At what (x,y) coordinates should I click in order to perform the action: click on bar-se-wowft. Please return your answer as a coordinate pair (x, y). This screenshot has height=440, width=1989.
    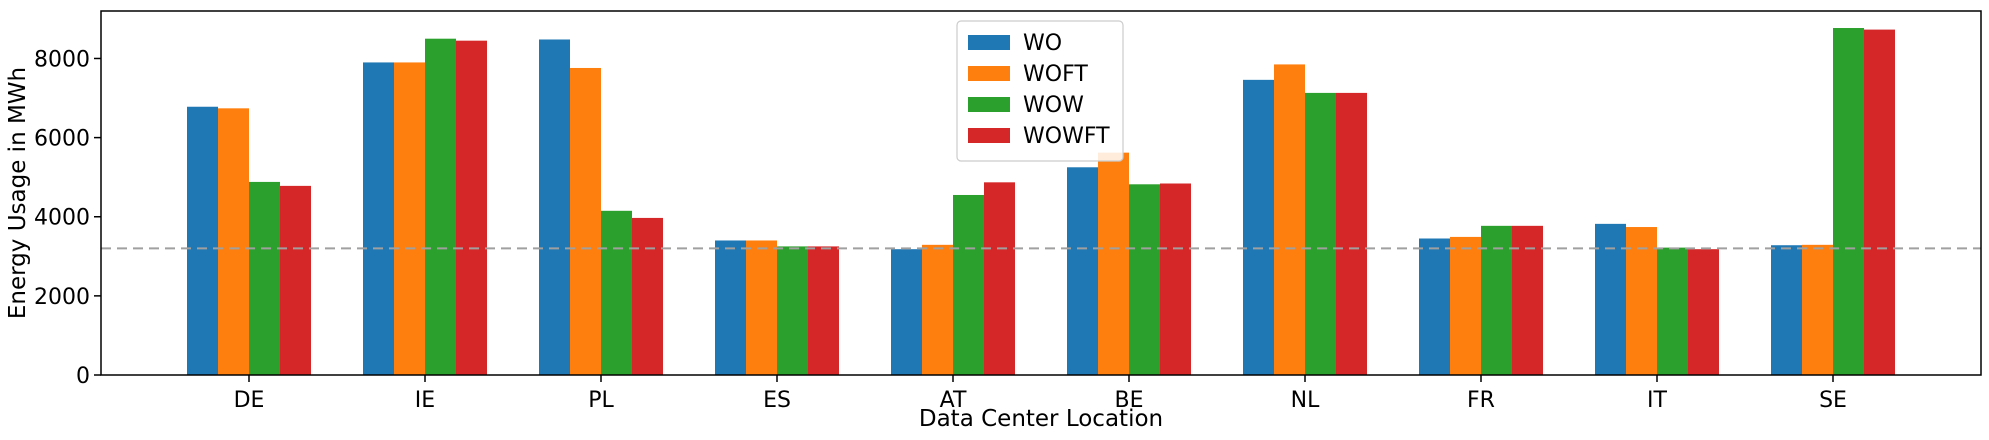
    Looking at the image, I should click on (1879, 202).